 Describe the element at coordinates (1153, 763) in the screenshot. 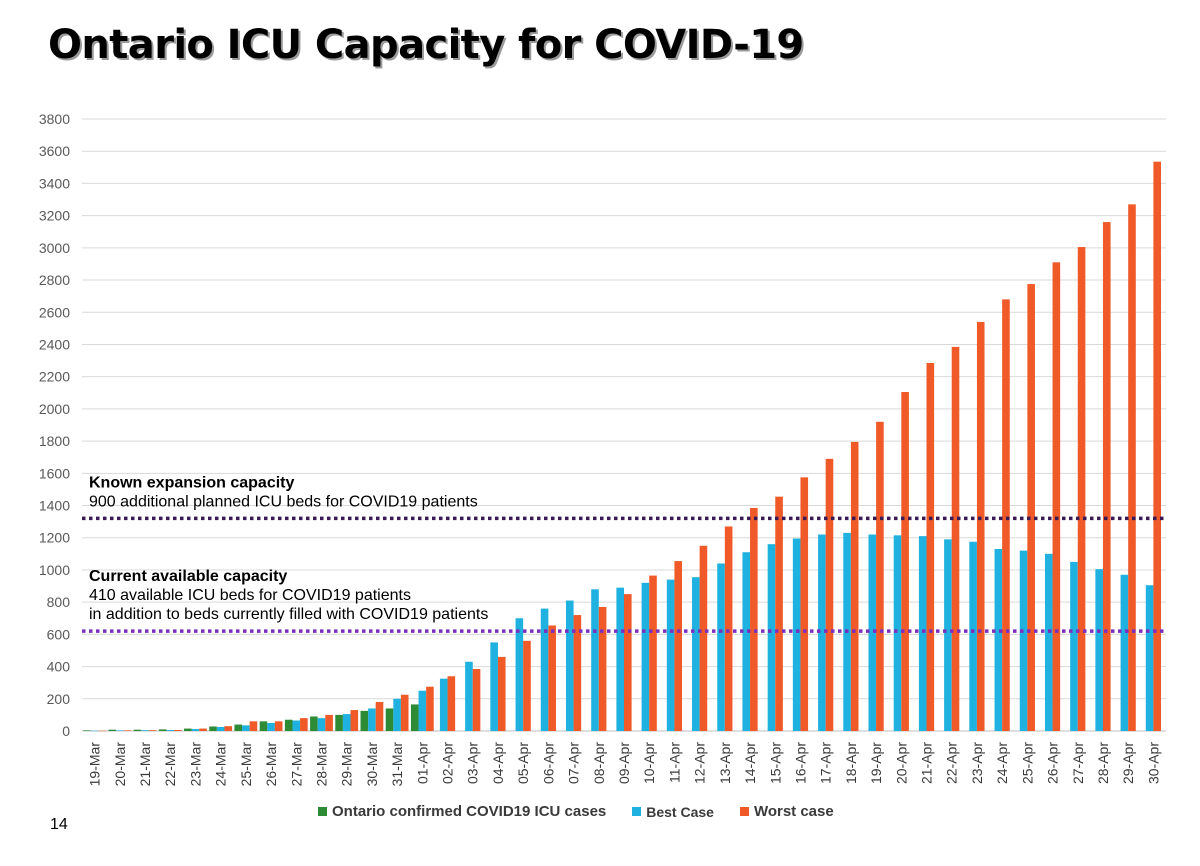

I see `x-tick-label: 30-Apr` at that location.